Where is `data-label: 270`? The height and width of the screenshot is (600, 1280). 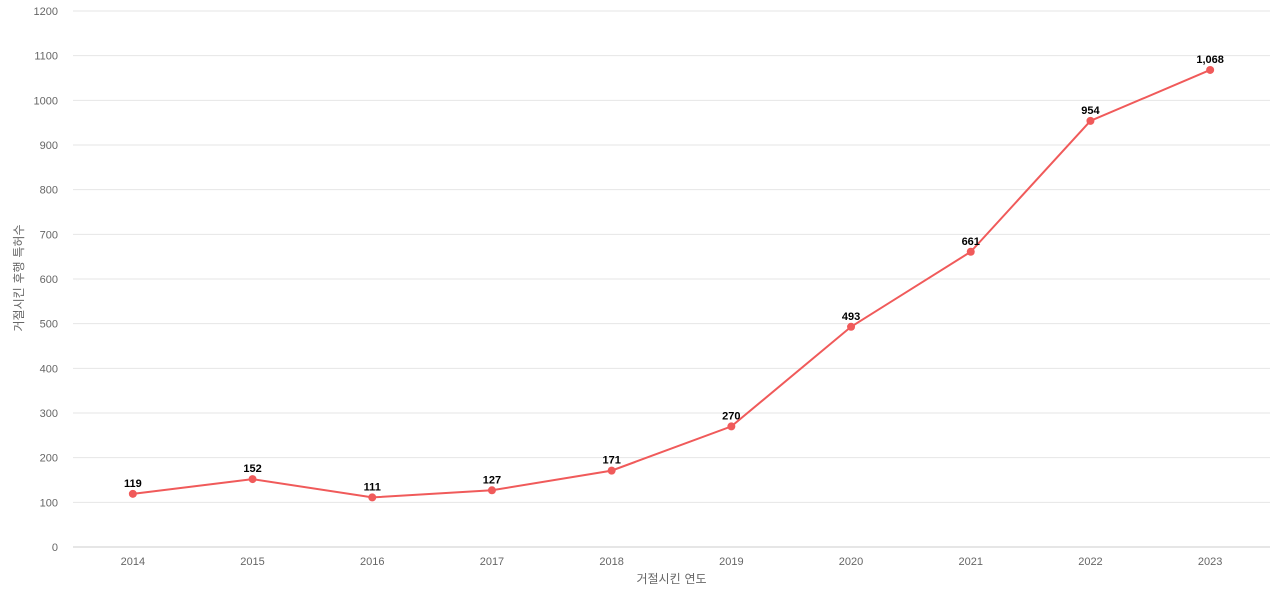
data-label: 270 is located at coordinates (731, 416).